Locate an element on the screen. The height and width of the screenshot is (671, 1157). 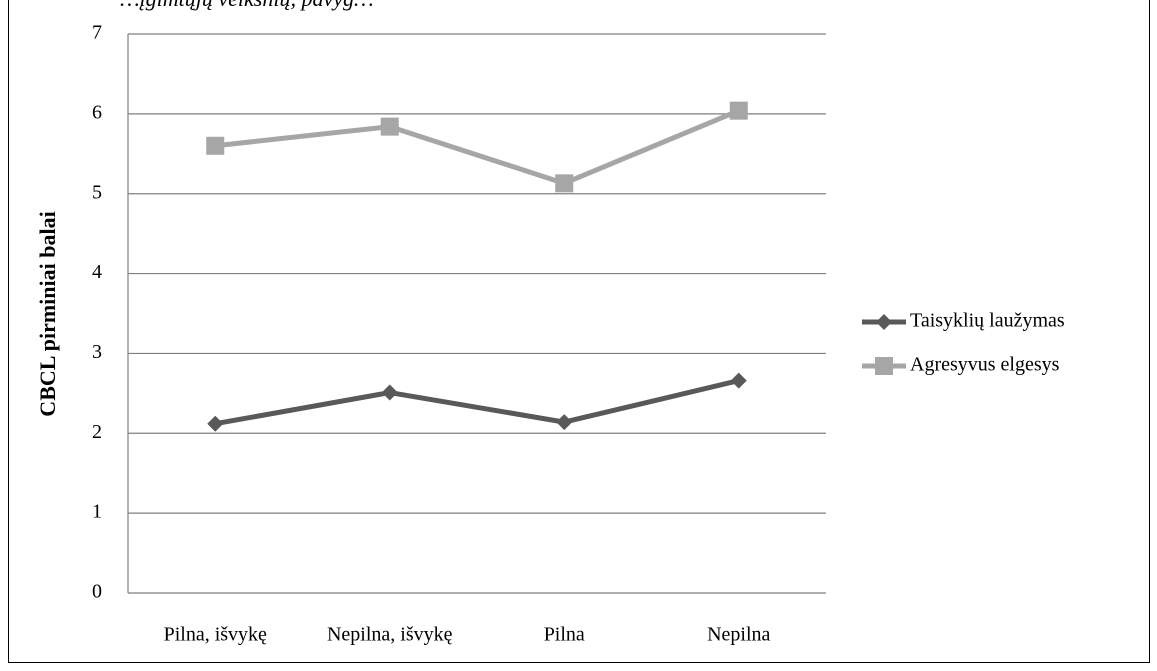
y-tick-label: 6 is located at coordinates (97, 112).